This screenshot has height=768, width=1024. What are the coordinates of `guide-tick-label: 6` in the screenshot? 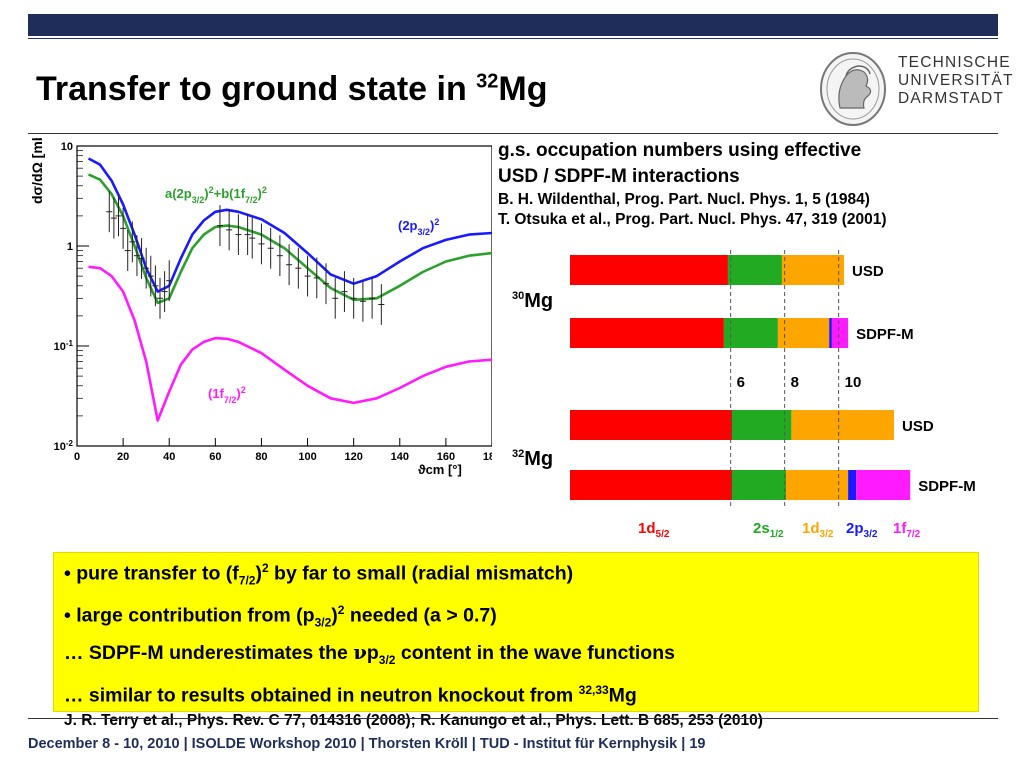 It's located at (741, 382).